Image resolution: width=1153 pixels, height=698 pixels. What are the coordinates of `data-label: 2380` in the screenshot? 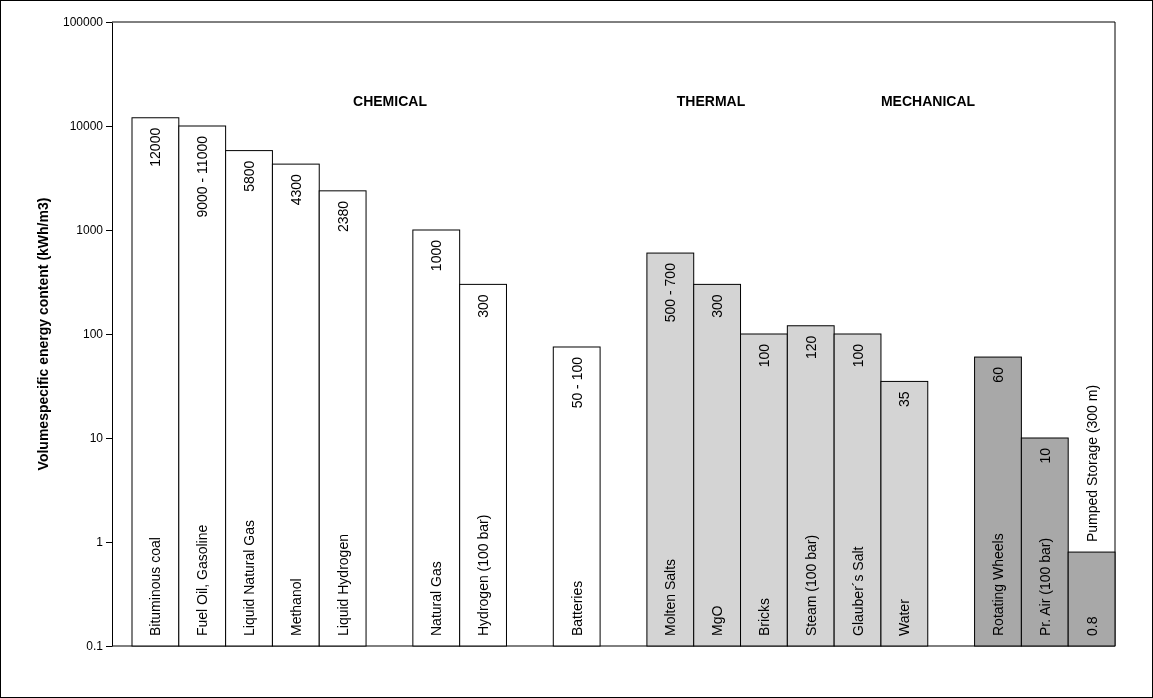 It's located at (342, 216).